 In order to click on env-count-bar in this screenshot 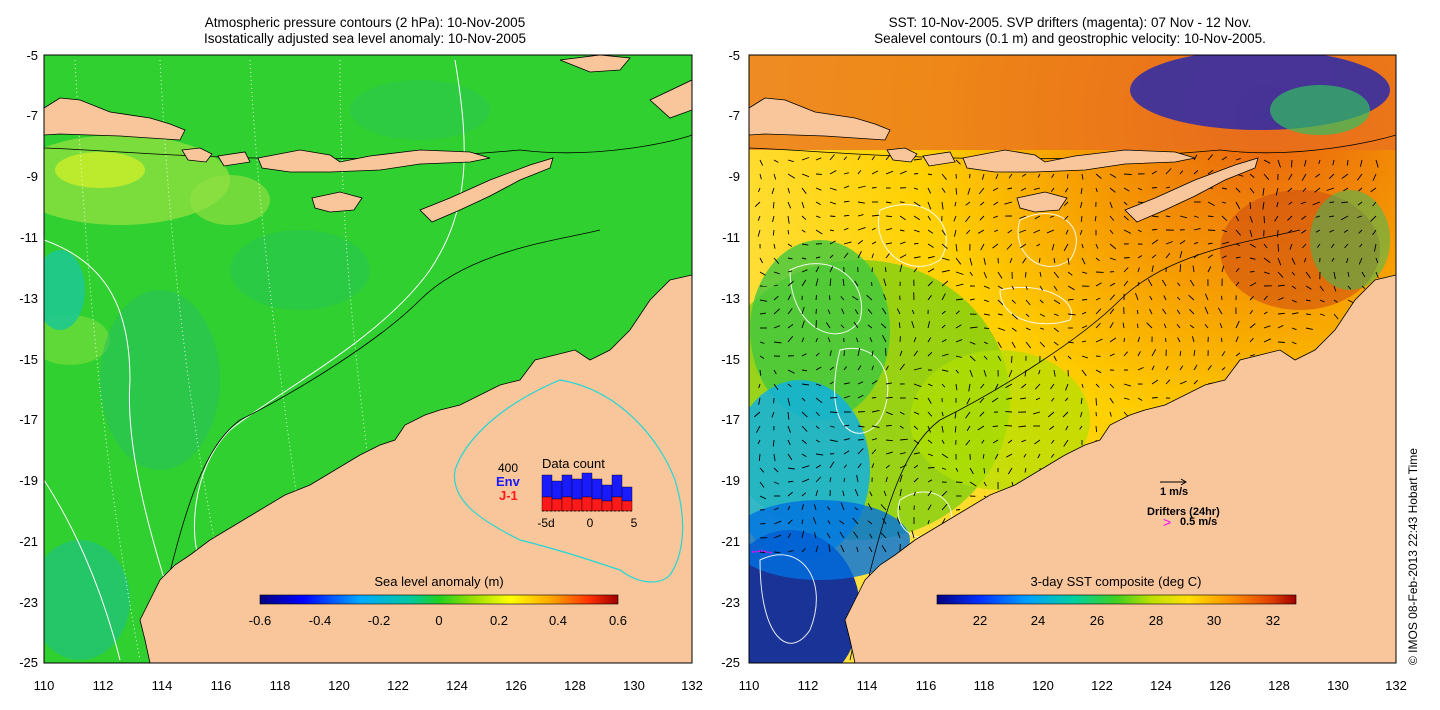, I will do `click(607, 493)`.